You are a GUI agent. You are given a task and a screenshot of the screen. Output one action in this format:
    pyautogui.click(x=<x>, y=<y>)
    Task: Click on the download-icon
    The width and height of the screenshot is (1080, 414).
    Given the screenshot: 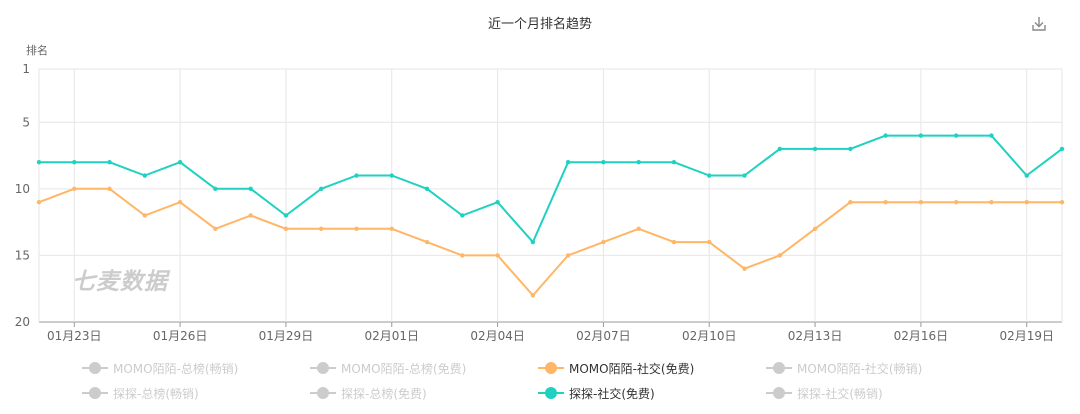 What is the action you would take?
    pyautogui.click(x=1039, y=24)
    